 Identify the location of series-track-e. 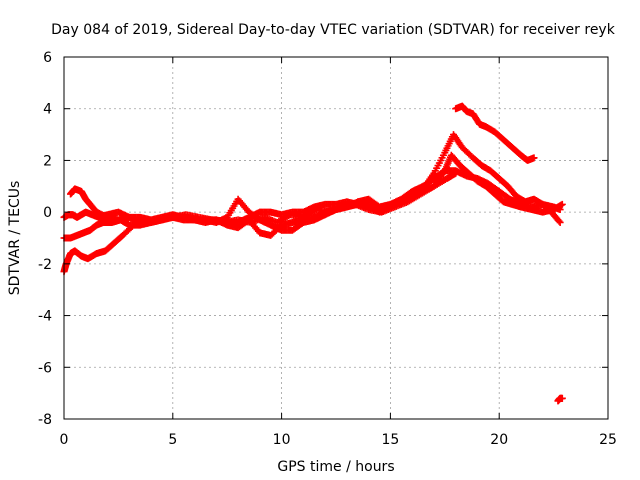
(495, 133).